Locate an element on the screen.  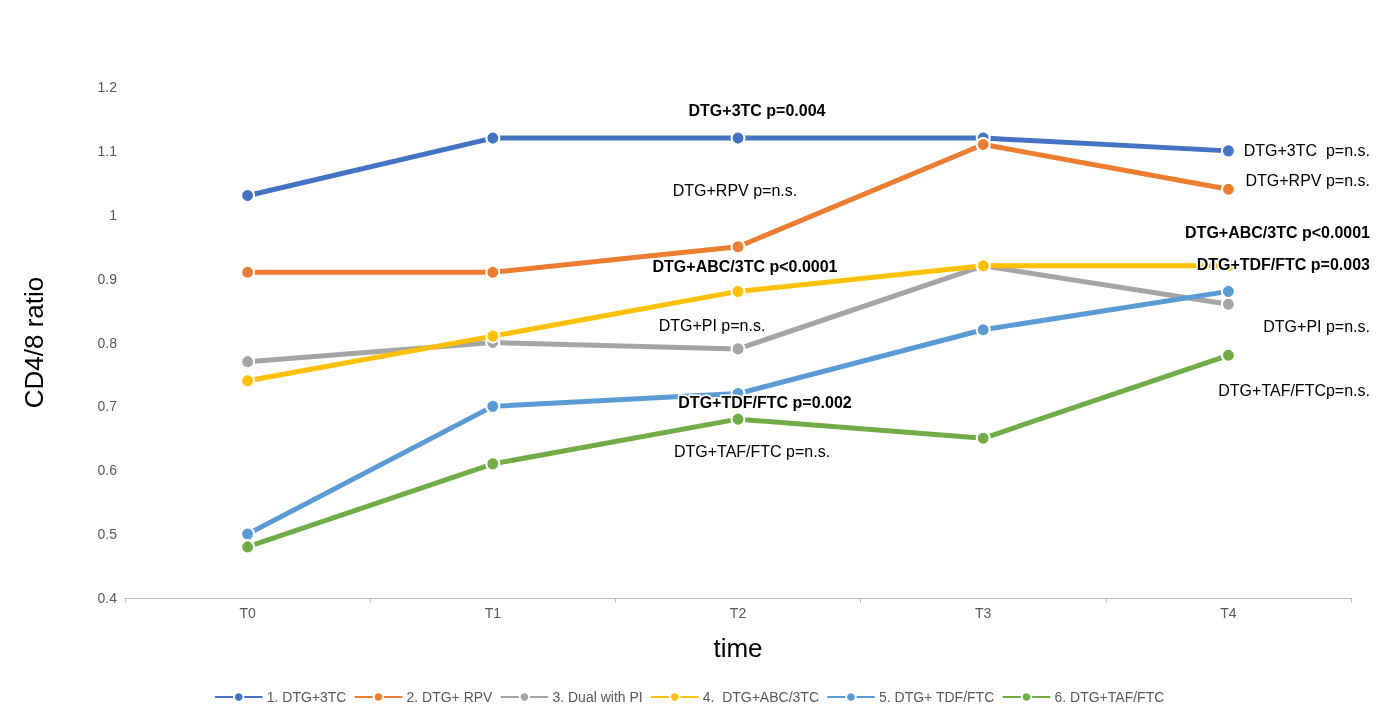
y-tick-label: 0.5 is located at coordinates (107, 534).